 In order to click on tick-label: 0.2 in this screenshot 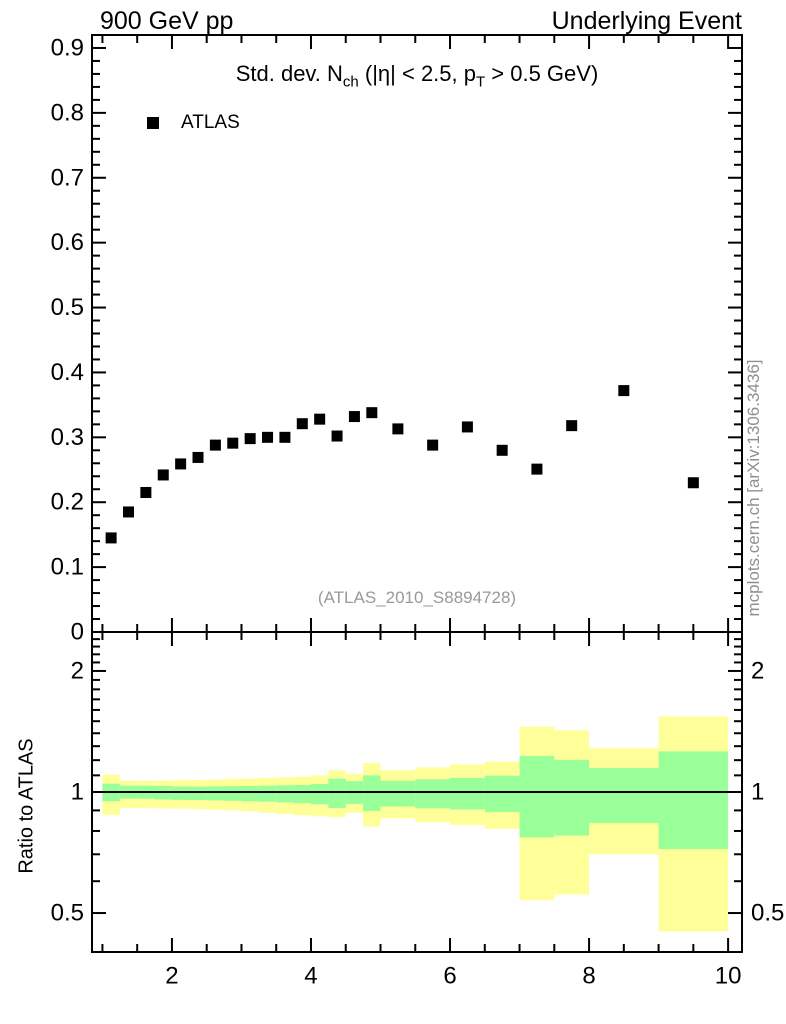, I will do `click(67, 502)`.